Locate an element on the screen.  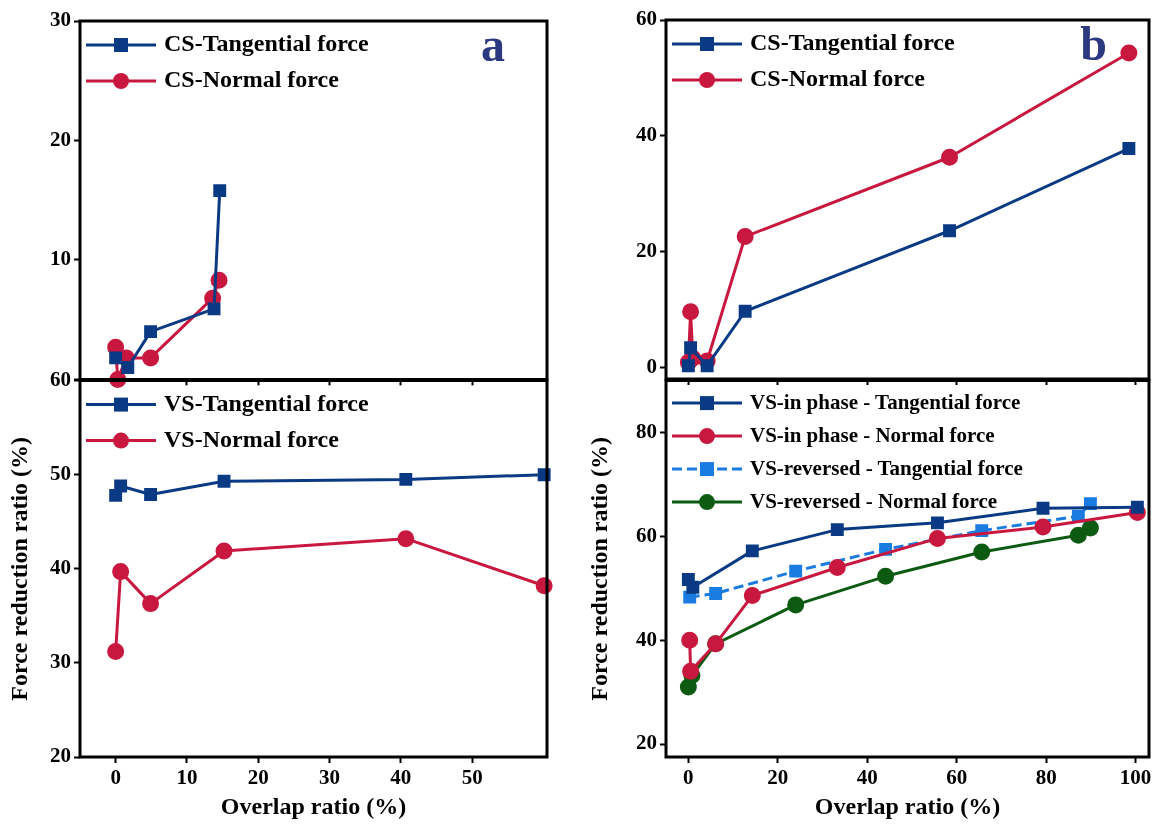
y-tick-label: 0 is located at coordinates (651, 365).